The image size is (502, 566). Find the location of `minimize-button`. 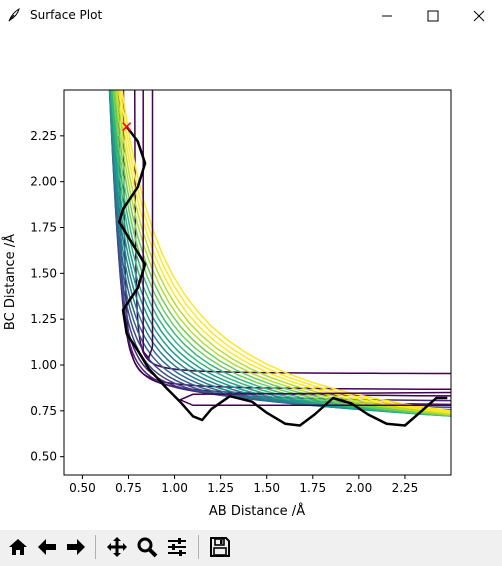

minimize-button is located at coordinates (387, 15).